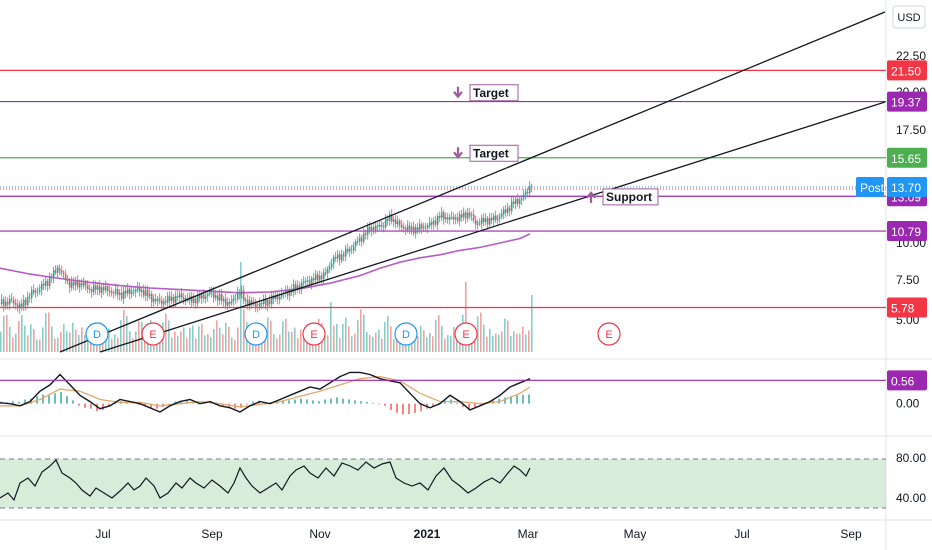  I want to click on time-tick: Sep, so click(212, 534).